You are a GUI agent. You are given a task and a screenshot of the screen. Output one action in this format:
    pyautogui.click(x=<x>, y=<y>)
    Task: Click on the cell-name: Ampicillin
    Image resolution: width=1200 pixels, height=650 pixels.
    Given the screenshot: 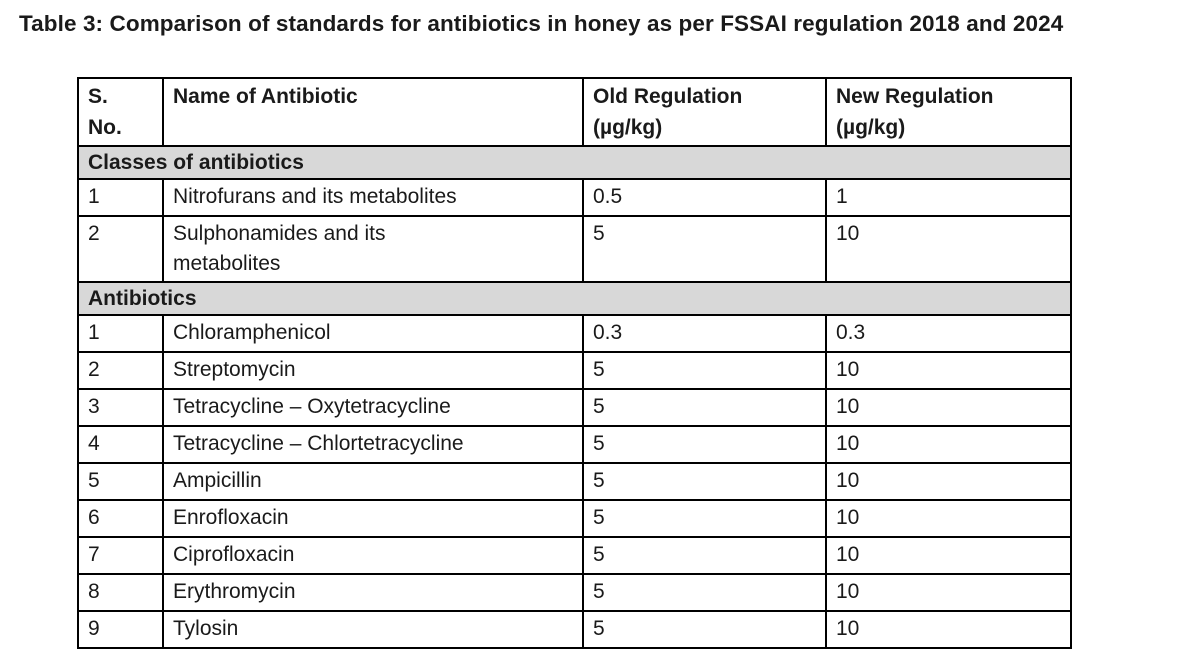 What is the action you would take?
    pyautogui.click(x=373, y=481)
    